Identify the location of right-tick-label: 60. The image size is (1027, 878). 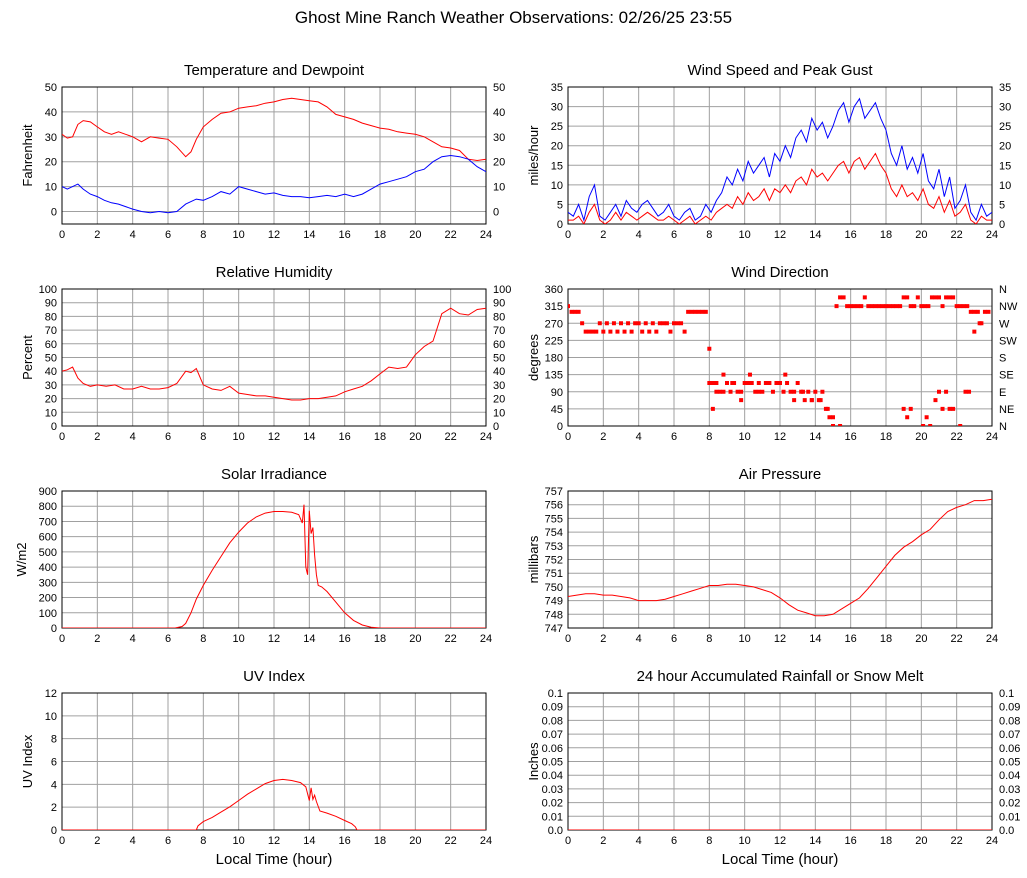
(499, 345).